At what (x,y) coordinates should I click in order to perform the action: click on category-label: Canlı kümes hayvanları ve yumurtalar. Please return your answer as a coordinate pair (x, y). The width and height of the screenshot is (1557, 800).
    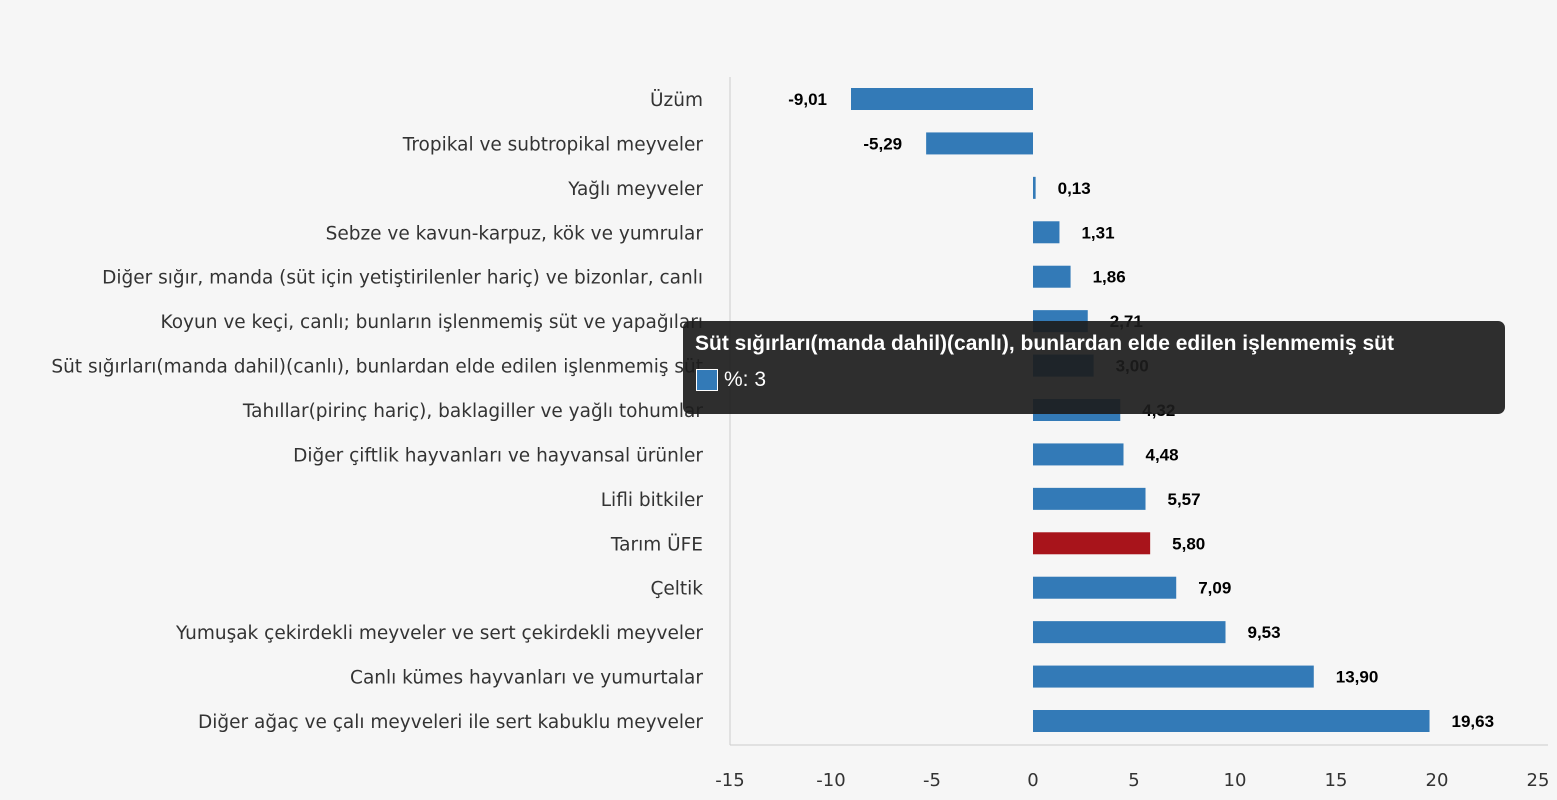
    Looking at the image, I should click on (526, 678).